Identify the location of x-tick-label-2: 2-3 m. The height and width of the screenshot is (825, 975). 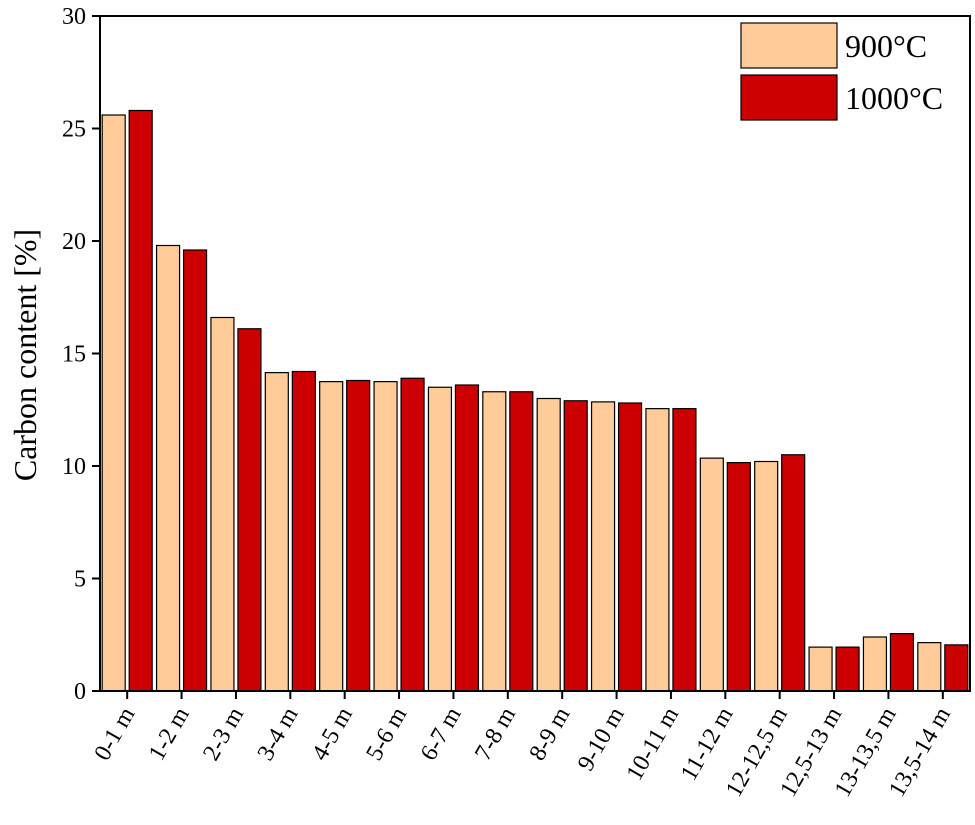
(223, 734).